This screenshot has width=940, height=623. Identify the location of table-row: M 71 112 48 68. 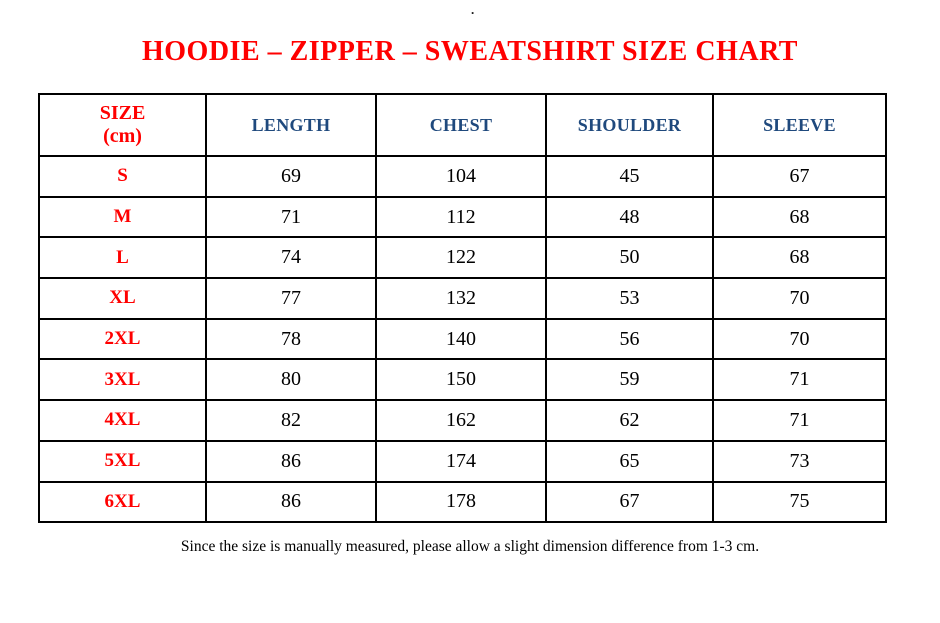
(462, 217).